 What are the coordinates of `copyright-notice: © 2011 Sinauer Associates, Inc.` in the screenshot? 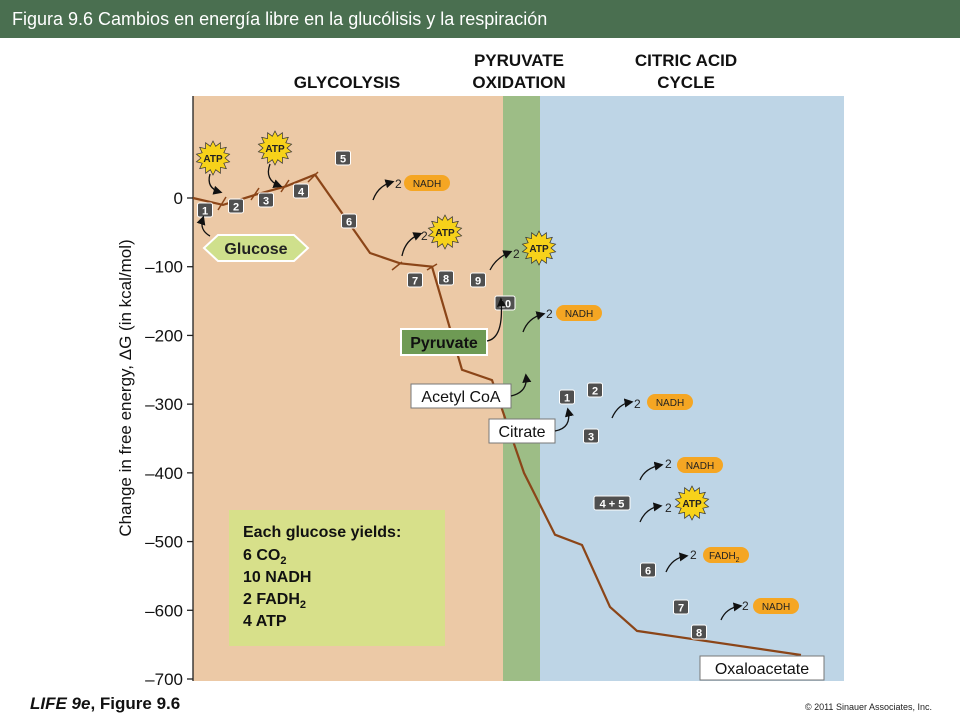 It's located at (868, 707).